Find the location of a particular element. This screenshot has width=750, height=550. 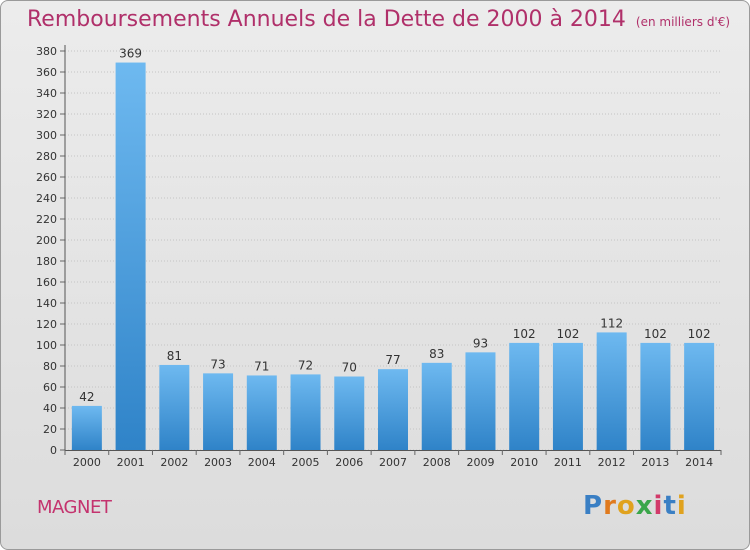

y-tick-label: 220 is located at coordinates (46, 219).